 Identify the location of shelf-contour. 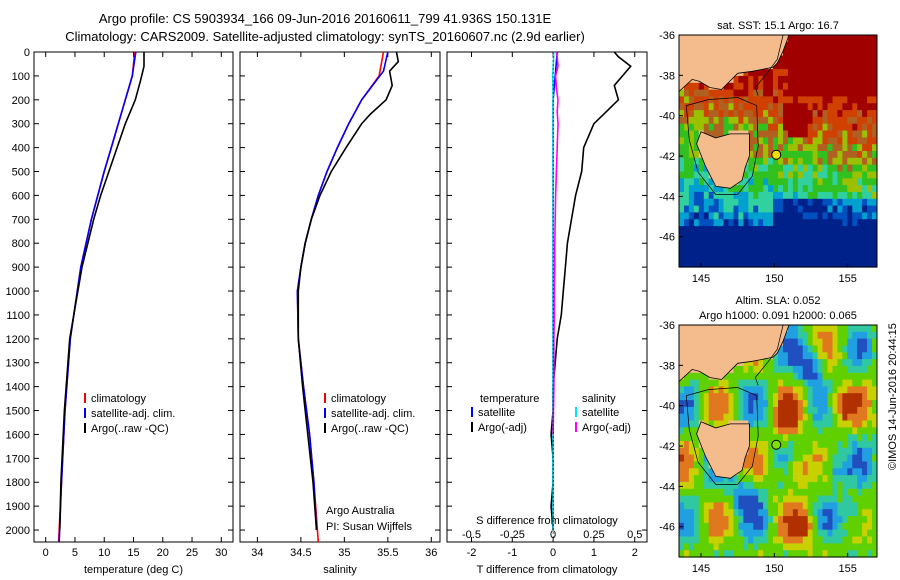
(722, 146).